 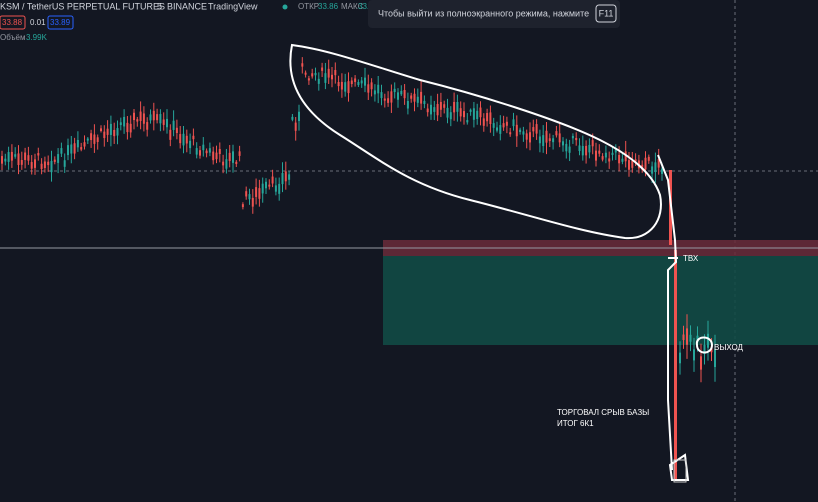 What do you see at coordinates (82, 6) in the screenshot?
I see `symbol: KSM / TetherUS PERPETUAL FUTURES` at bounding box center [82, 6].